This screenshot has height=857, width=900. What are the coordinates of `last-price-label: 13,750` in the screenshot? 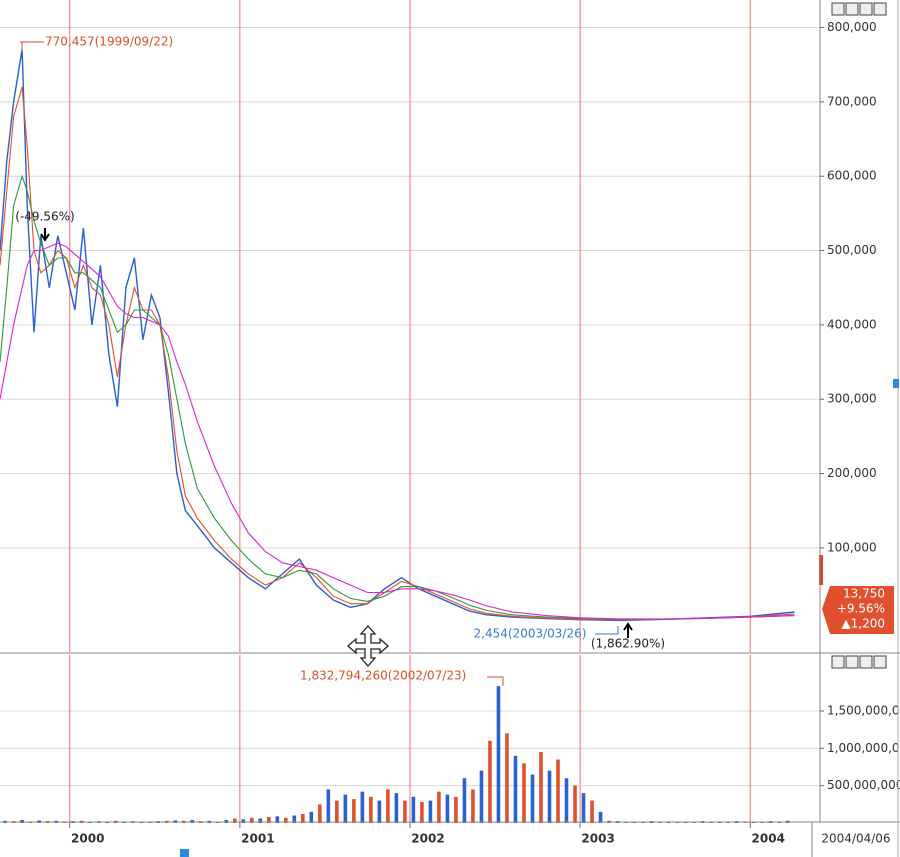 It's located at (864, 594).